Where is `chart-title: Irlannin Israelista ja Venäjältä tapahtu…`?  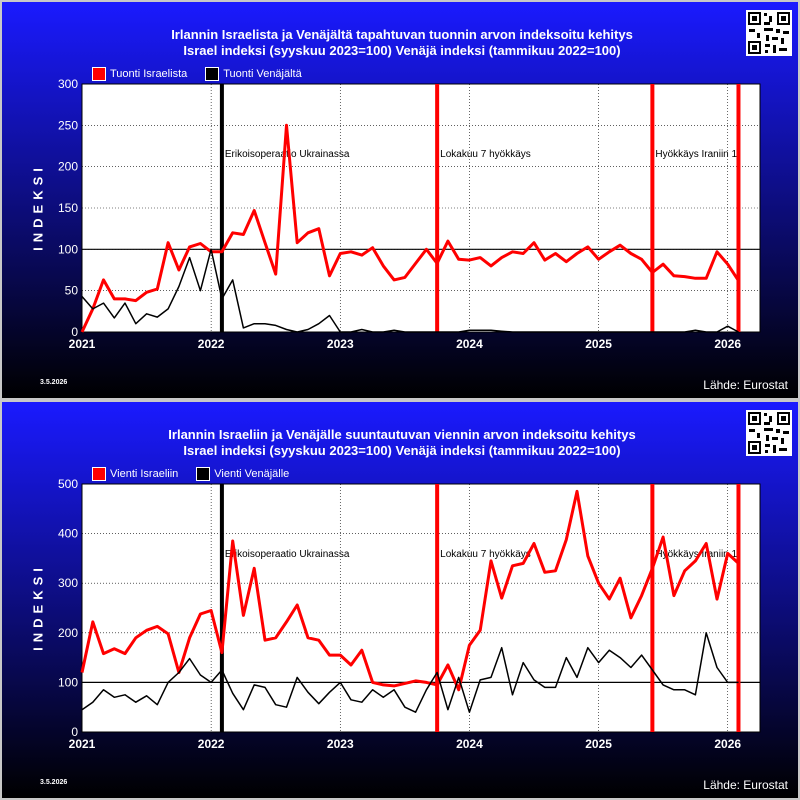 chart-title: Irlannin Israelista ja Venäjältä tapahtu… is located at coordinates (402, 34).